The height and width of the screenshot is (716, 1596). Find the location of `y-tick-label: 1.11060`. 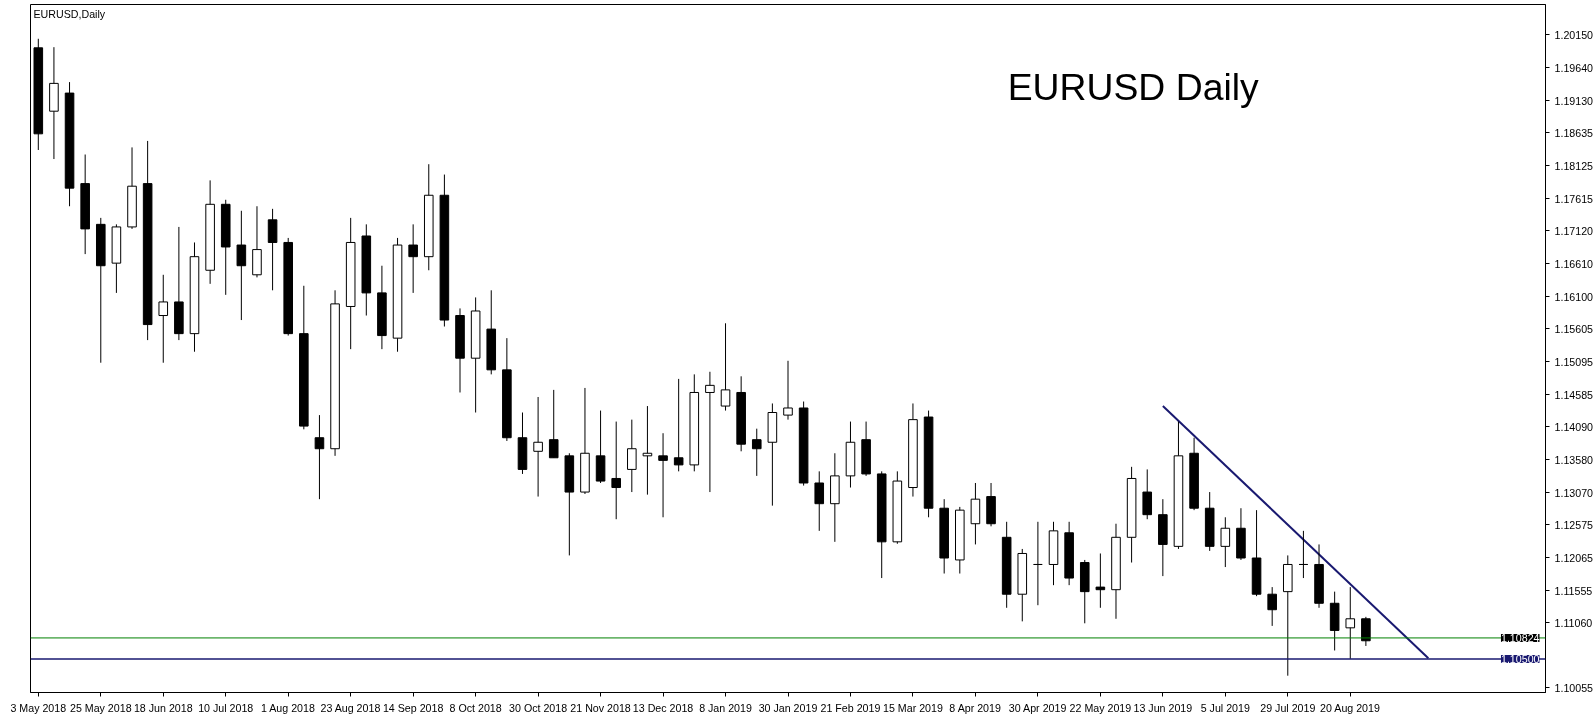

y-tick-label: 1.11060 is located at coordinates (1573, 622).